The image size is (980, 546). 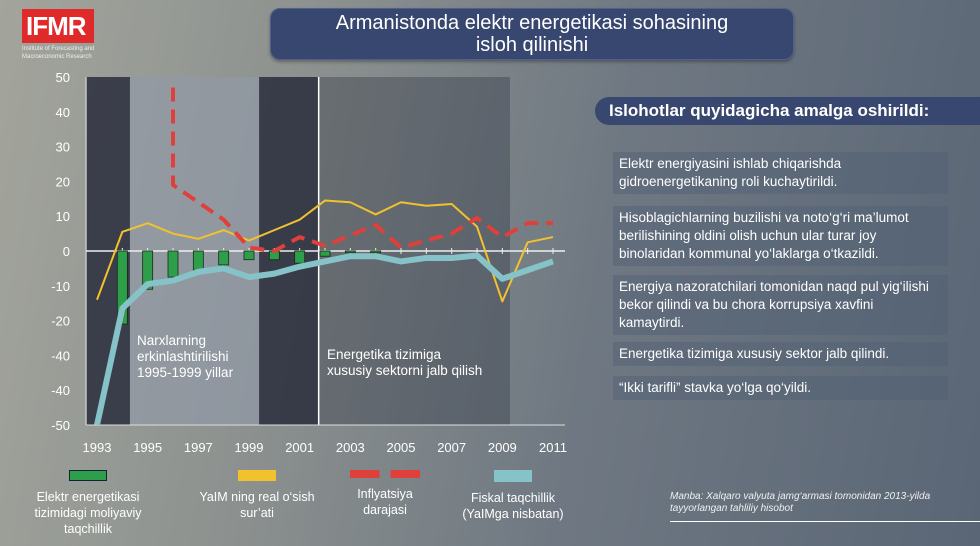 What do you see at coordinates (63, 112) in the screenshot?
I see `y-tick-label: 40` at bounding box center [63, 112].